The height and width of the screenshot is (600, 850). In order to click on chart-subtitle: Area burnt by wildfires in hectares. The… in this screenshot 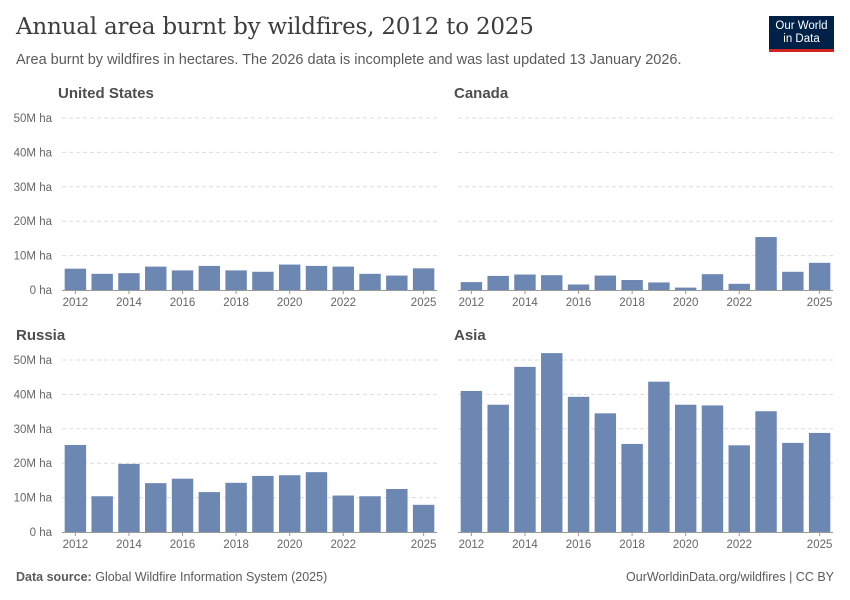, I will do `click(349, 60)`.